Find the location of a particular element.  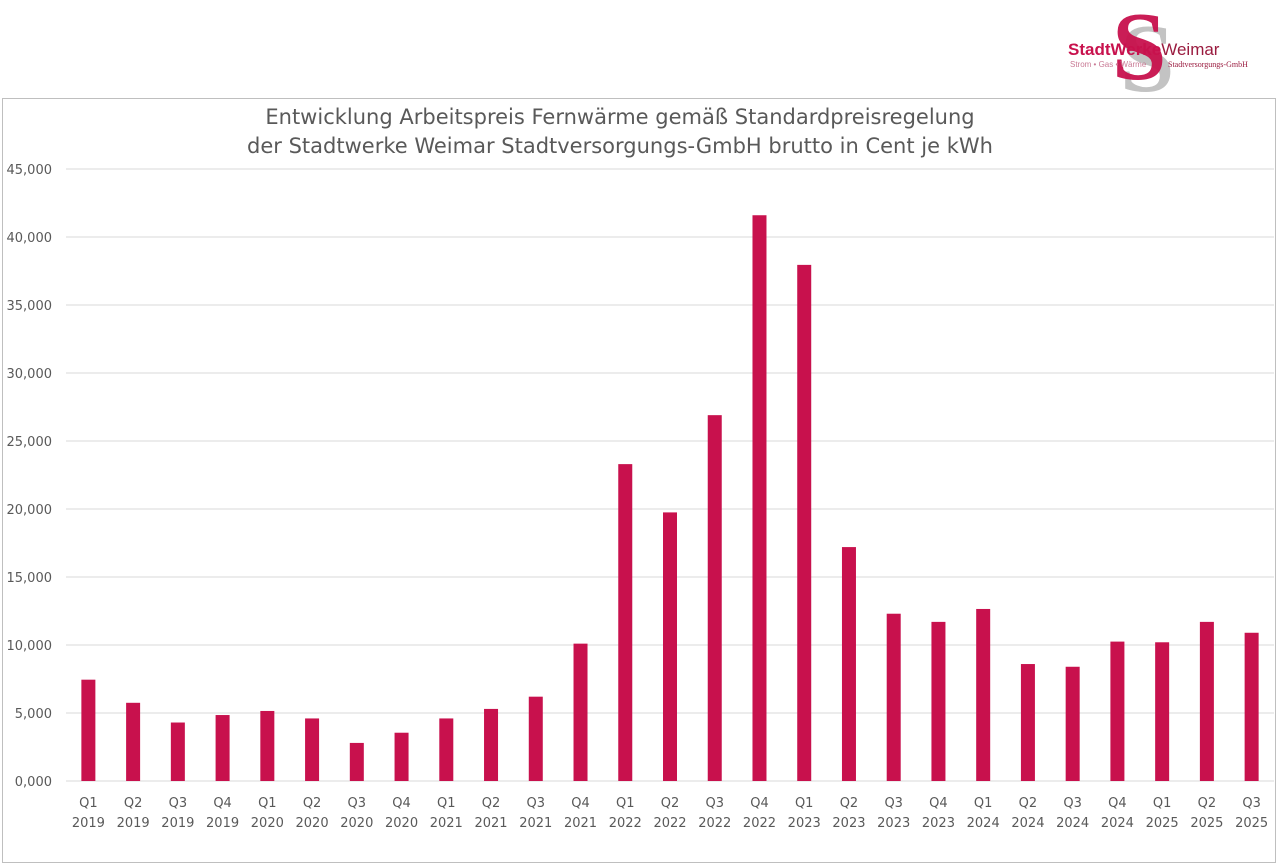

x-tick-year-24: 2025 is located at coordinates (1162, 823).